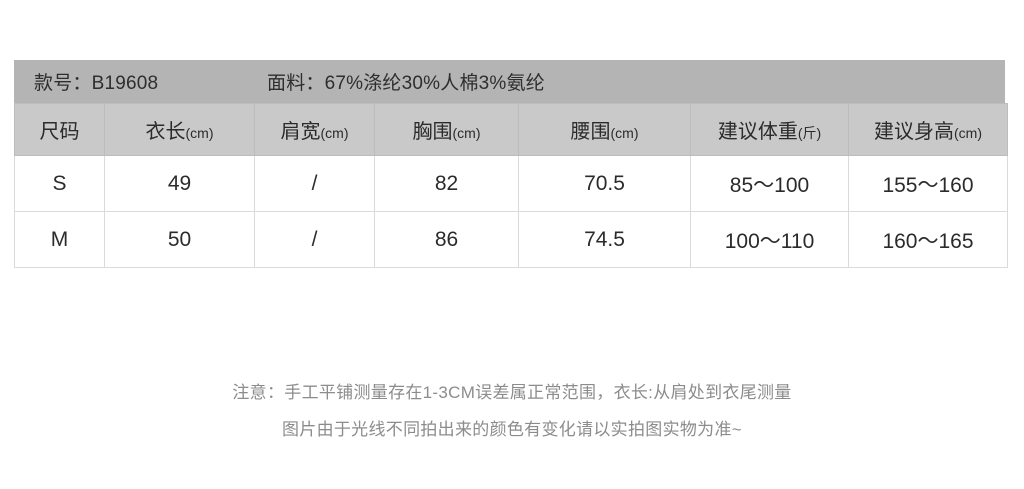  I want to click on column-header-waist-unit: (cm), so click(624, 133).